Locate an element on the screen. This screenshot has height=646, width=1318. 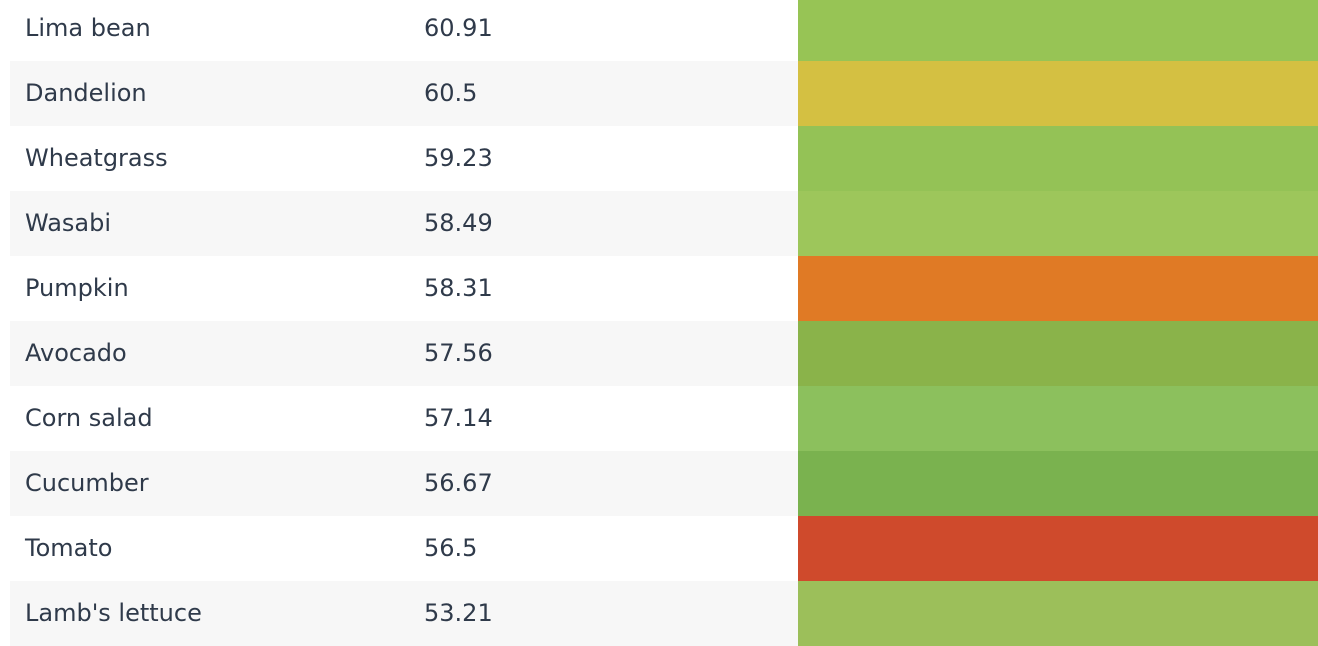
row-name: Dandelion is located at coordinates (86, 93).